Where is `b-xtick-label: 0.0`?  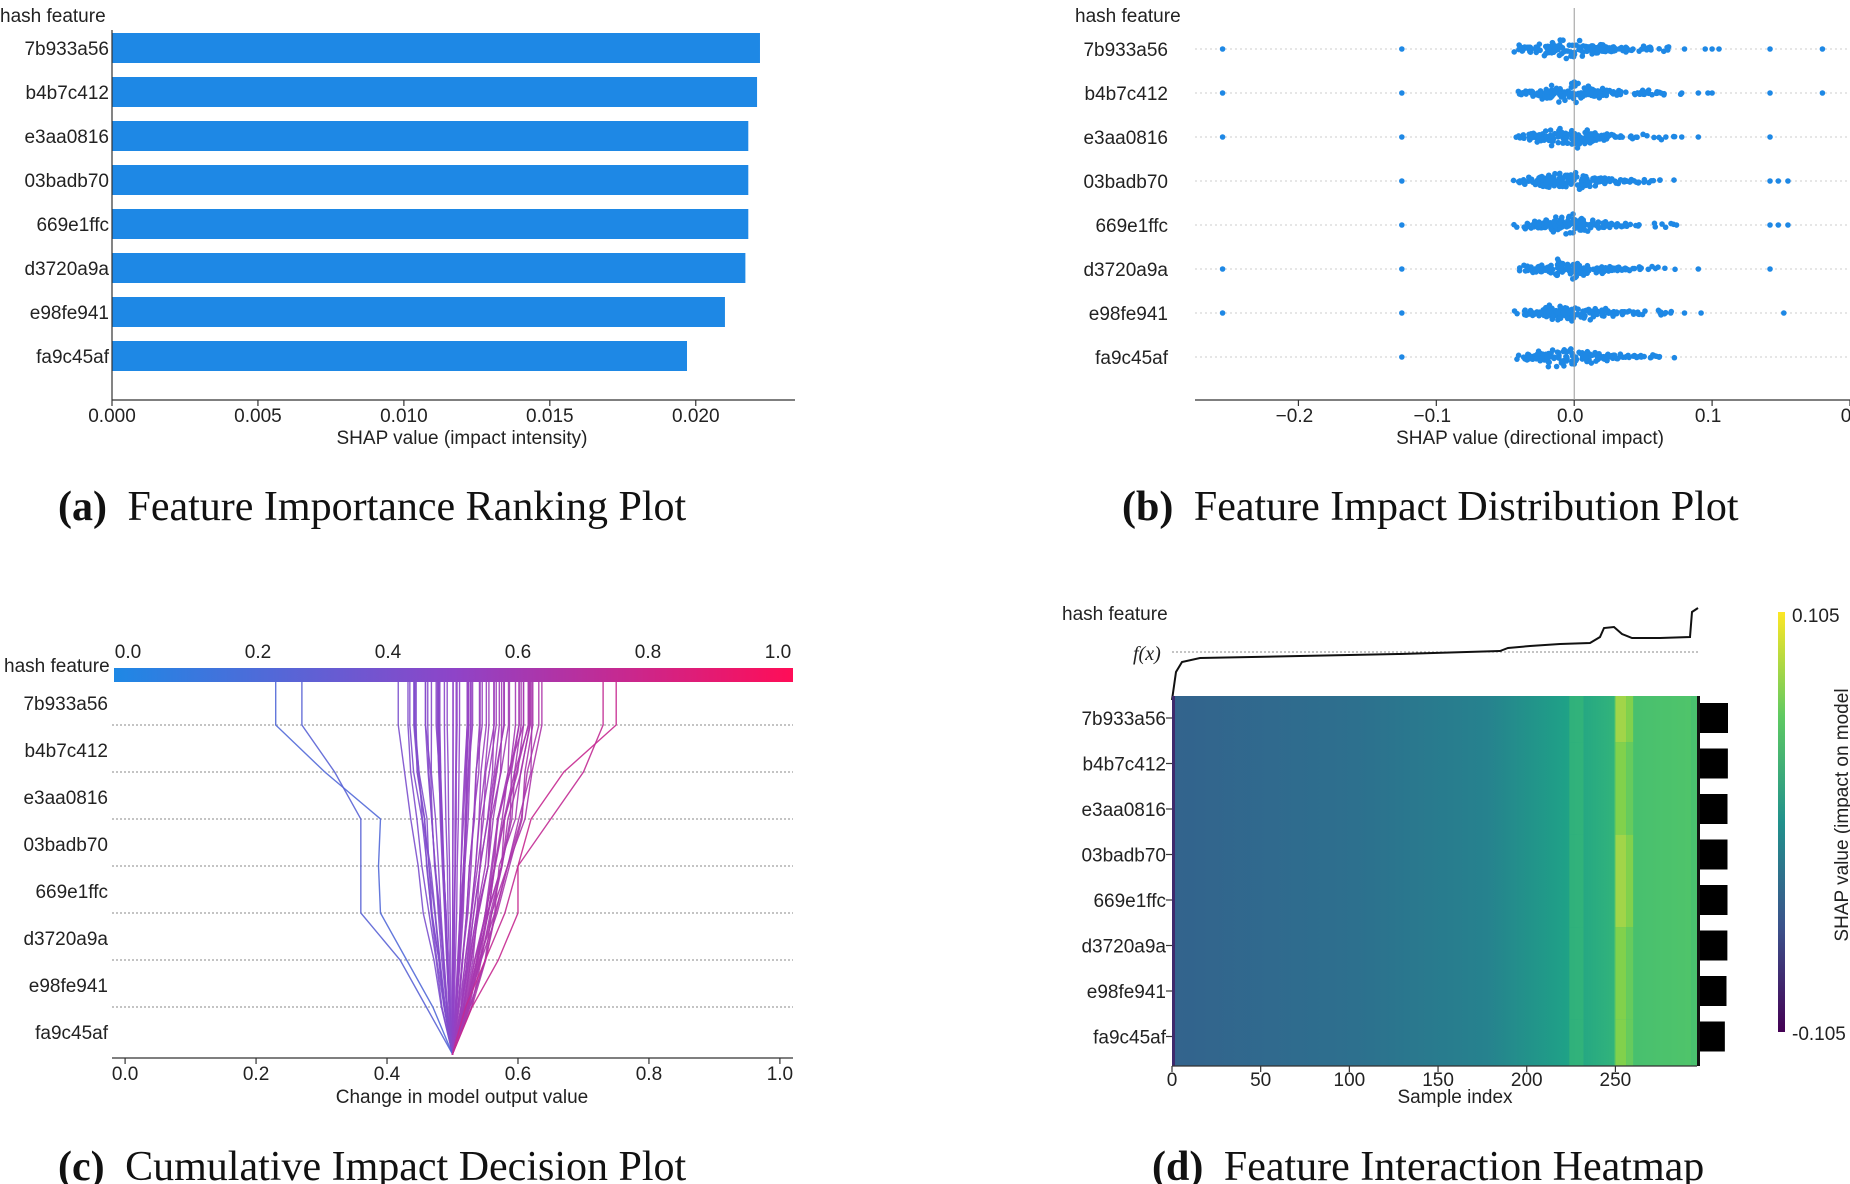
b-xtick-label: 0.0 is located at coordinates (1570, 416).